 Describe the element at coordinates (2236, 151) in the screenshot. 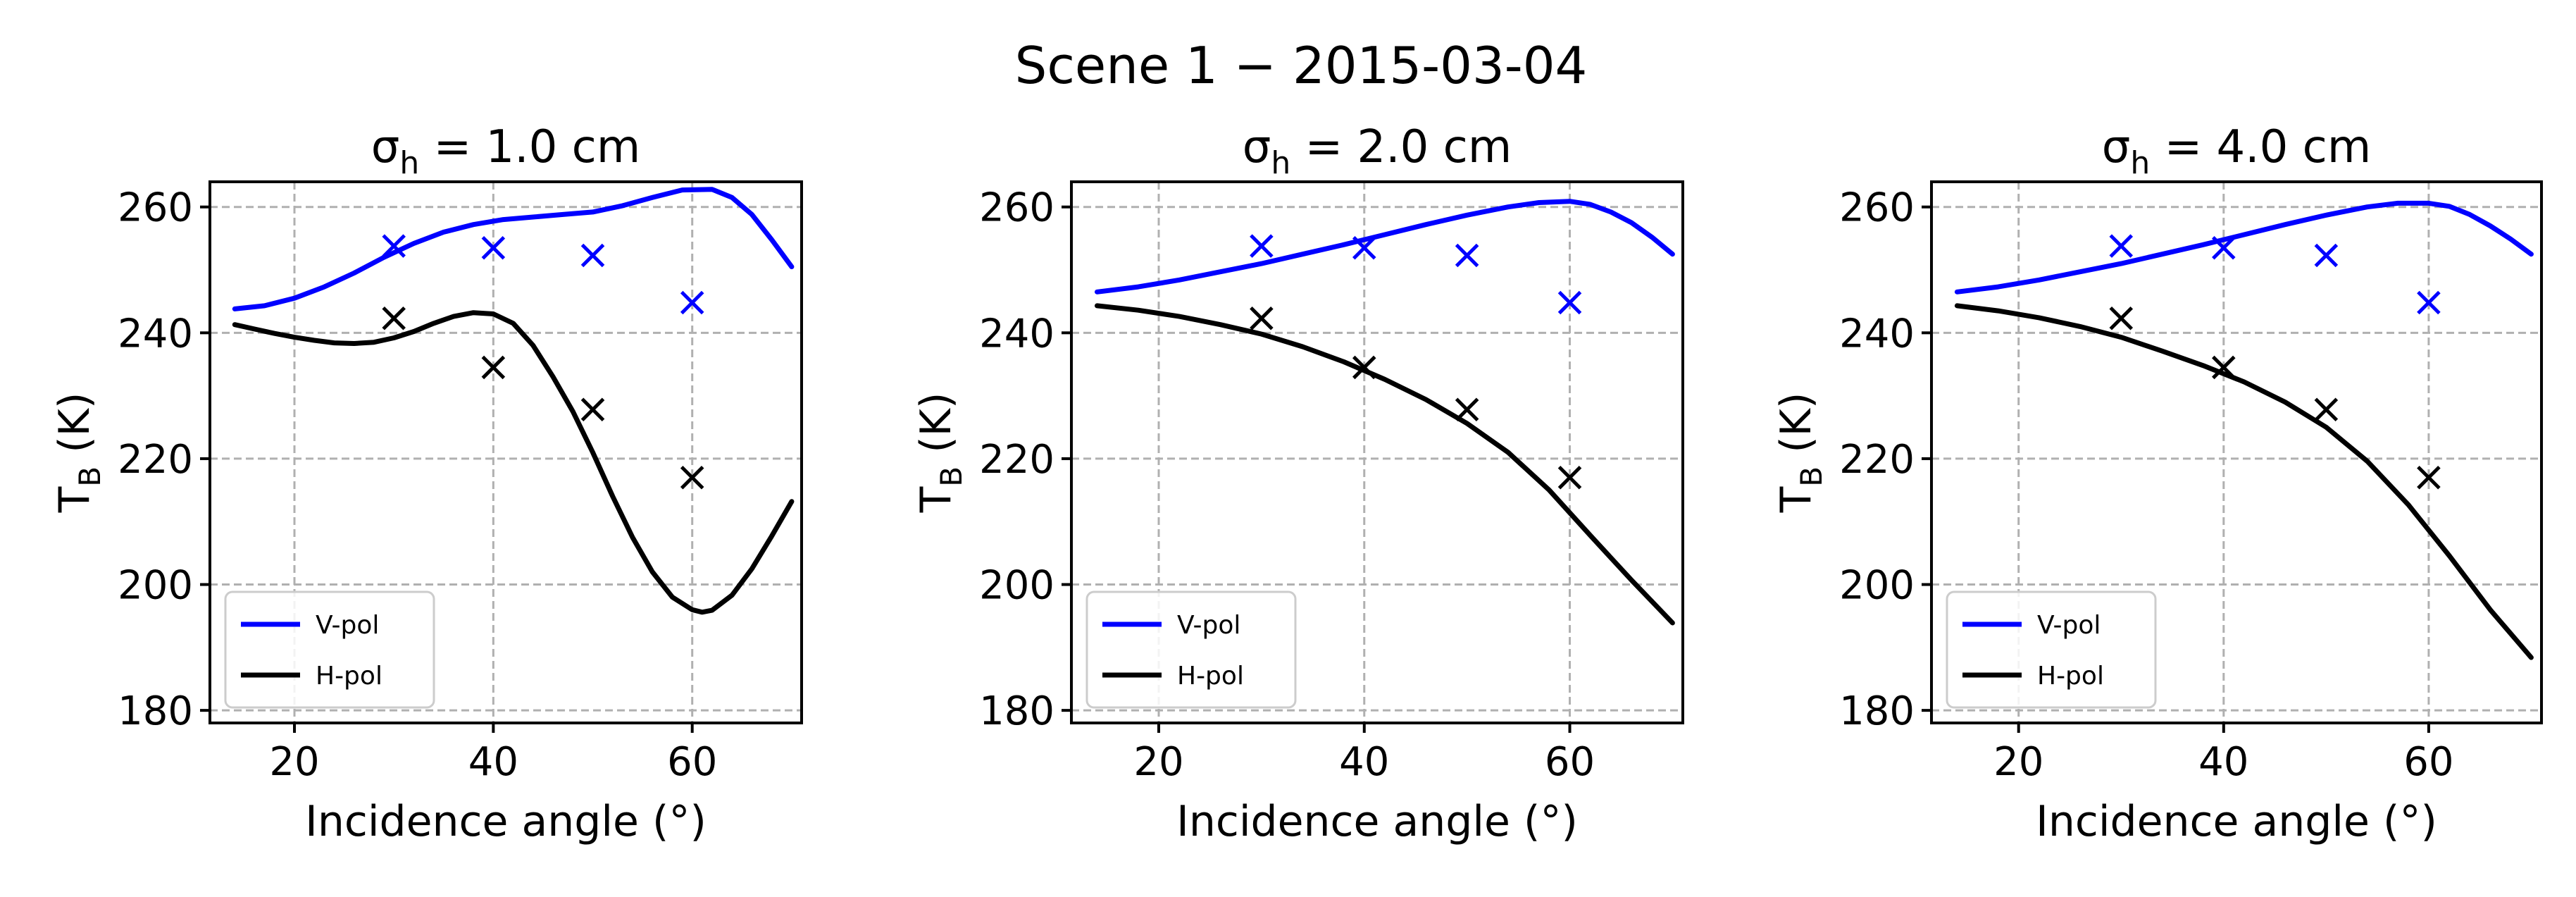

I see `subplot-3-title: σh = 4.0 cm` at that location.